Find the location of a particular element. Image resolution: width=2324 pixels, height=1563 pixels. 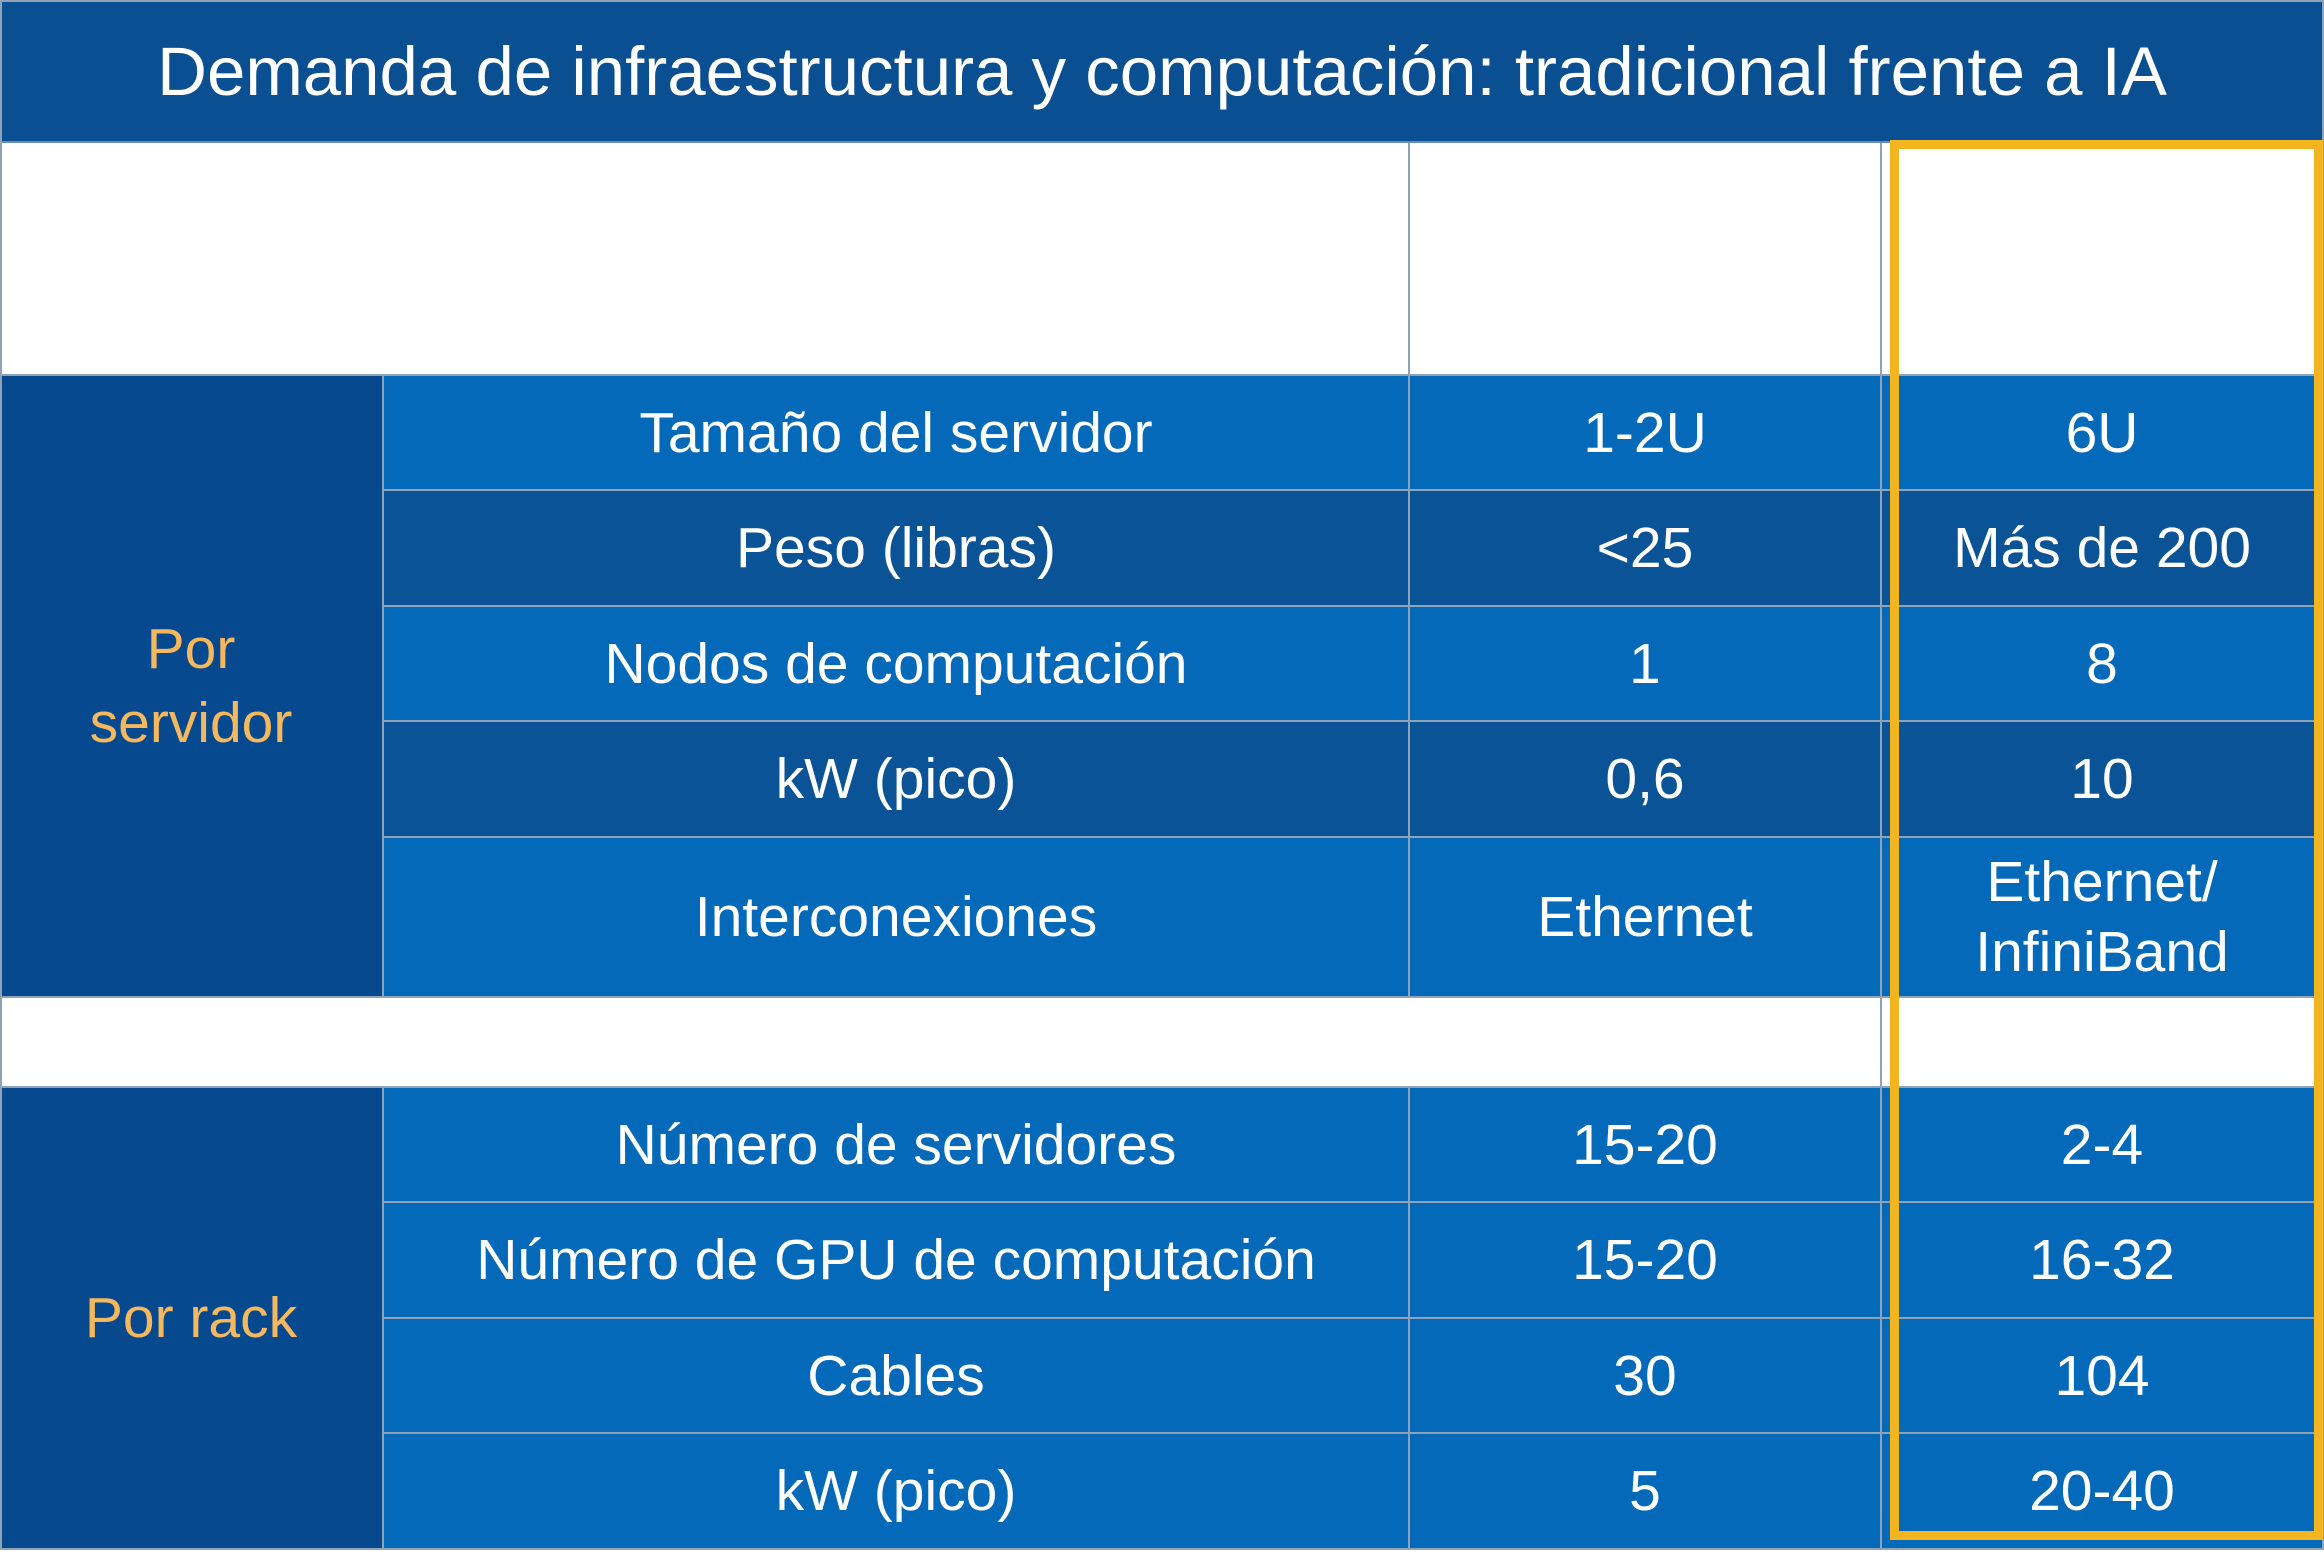

table-row-metric: Cables is located at coordinates (897, 1376).